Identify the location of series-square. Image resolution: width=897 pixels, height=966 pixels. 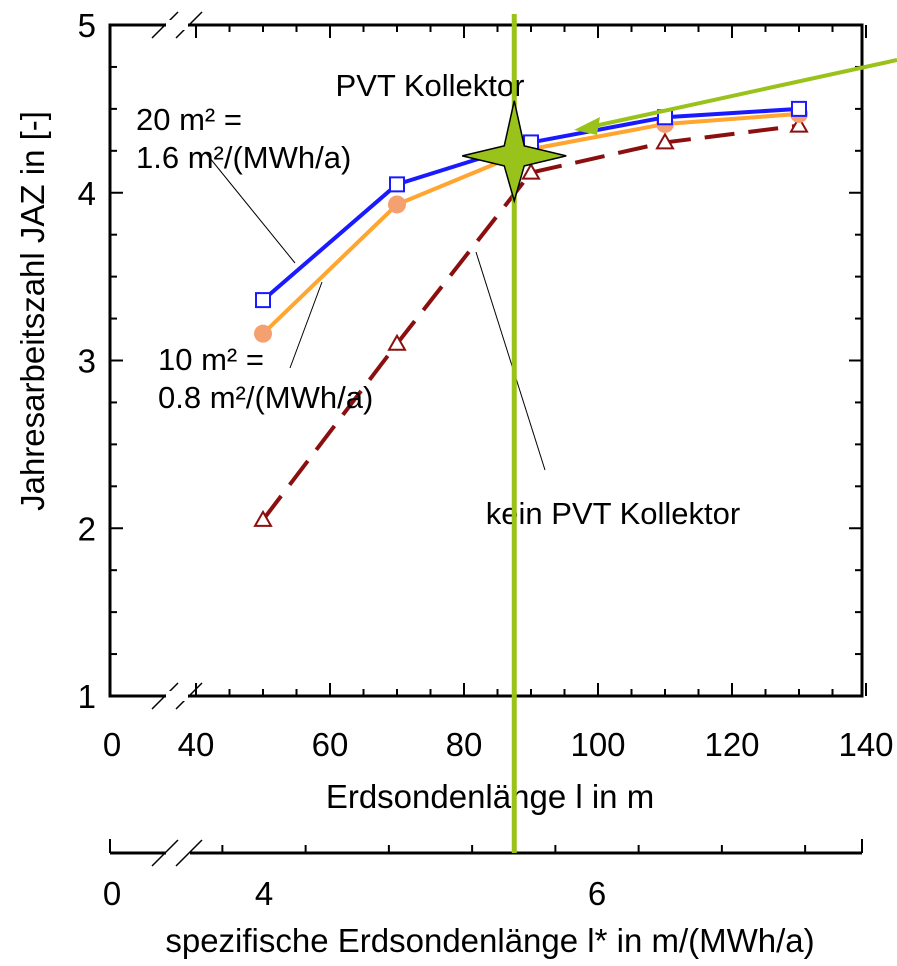
(531, 204).